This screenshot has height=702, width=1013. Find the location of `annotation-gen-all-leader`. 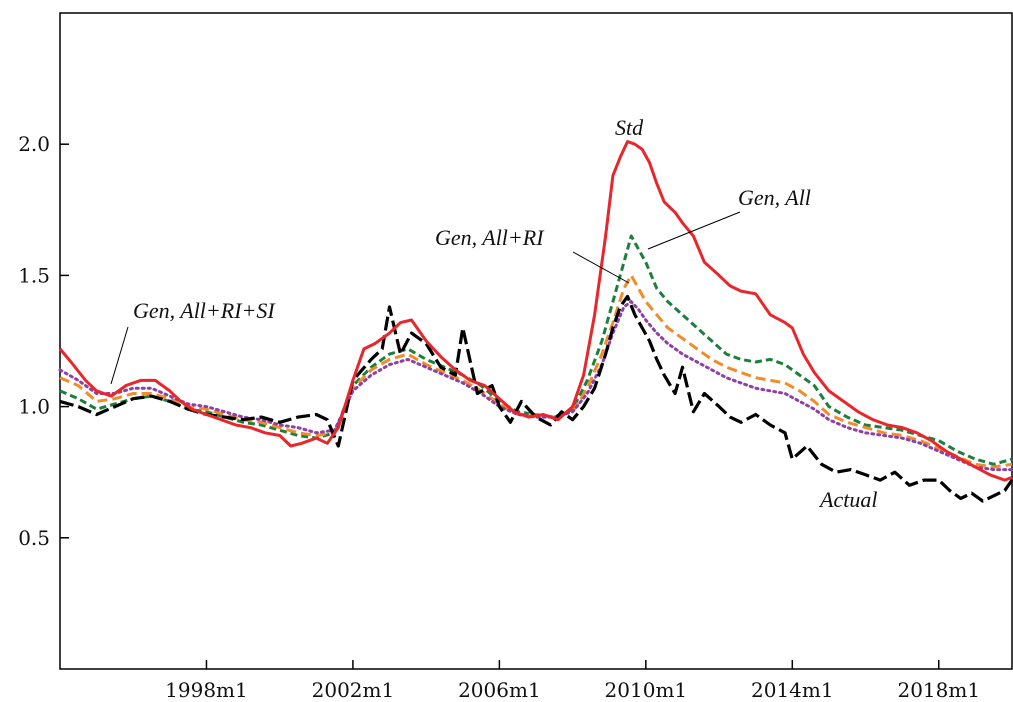

annotation-gen-all-leader is located at coordinates (694, 230).